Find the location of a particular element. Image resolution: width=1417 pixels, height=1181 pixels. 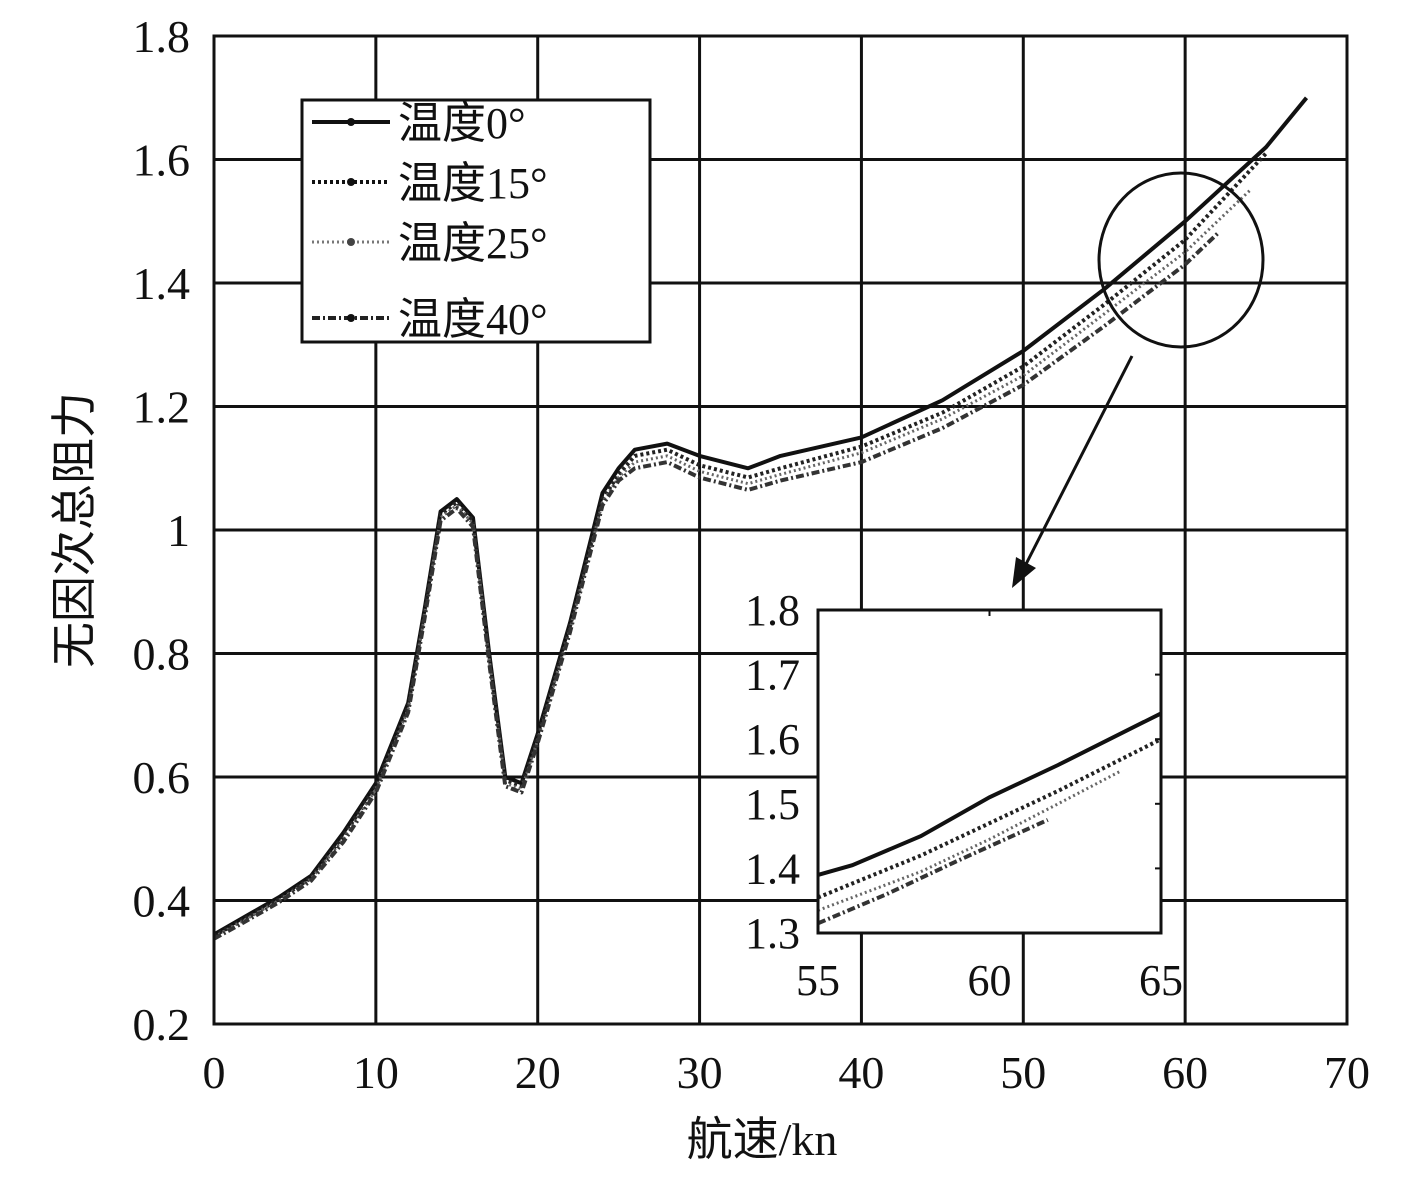

y-tick-label-7: 1.6 is located at coordinates (162, 160).